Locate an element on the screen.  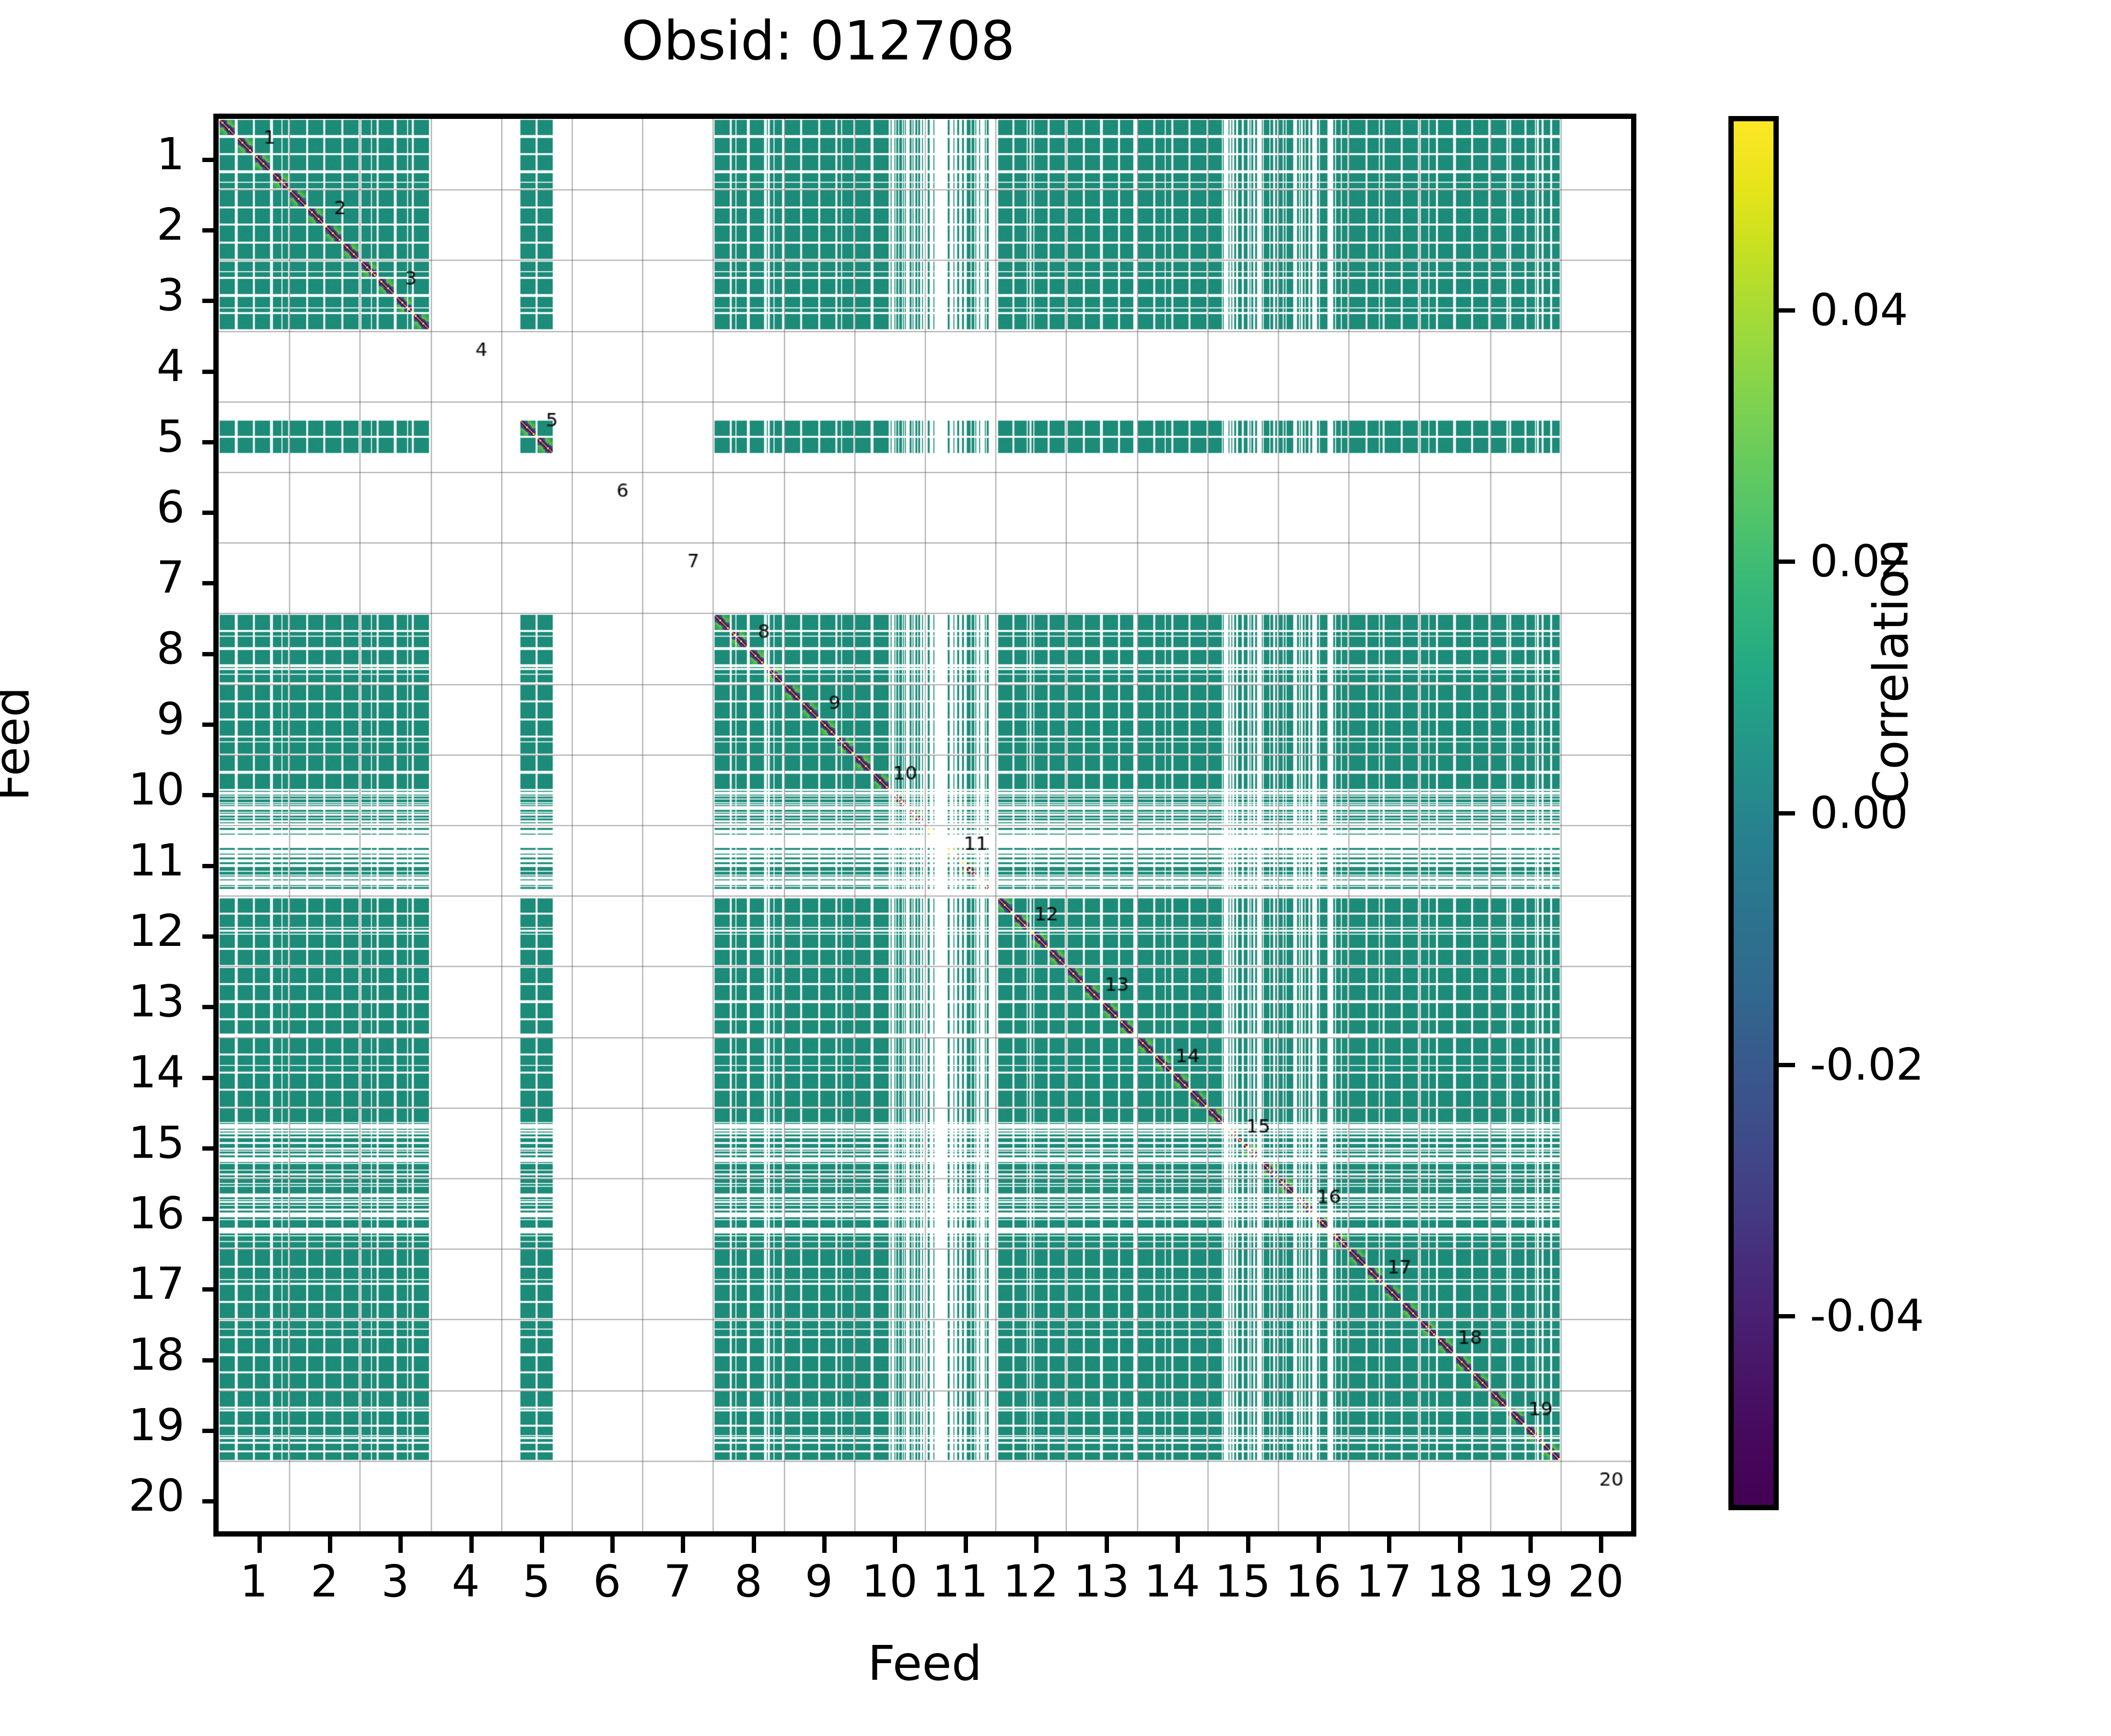
x-tick-label-6: 6 is located at coordinates (607, 1581).